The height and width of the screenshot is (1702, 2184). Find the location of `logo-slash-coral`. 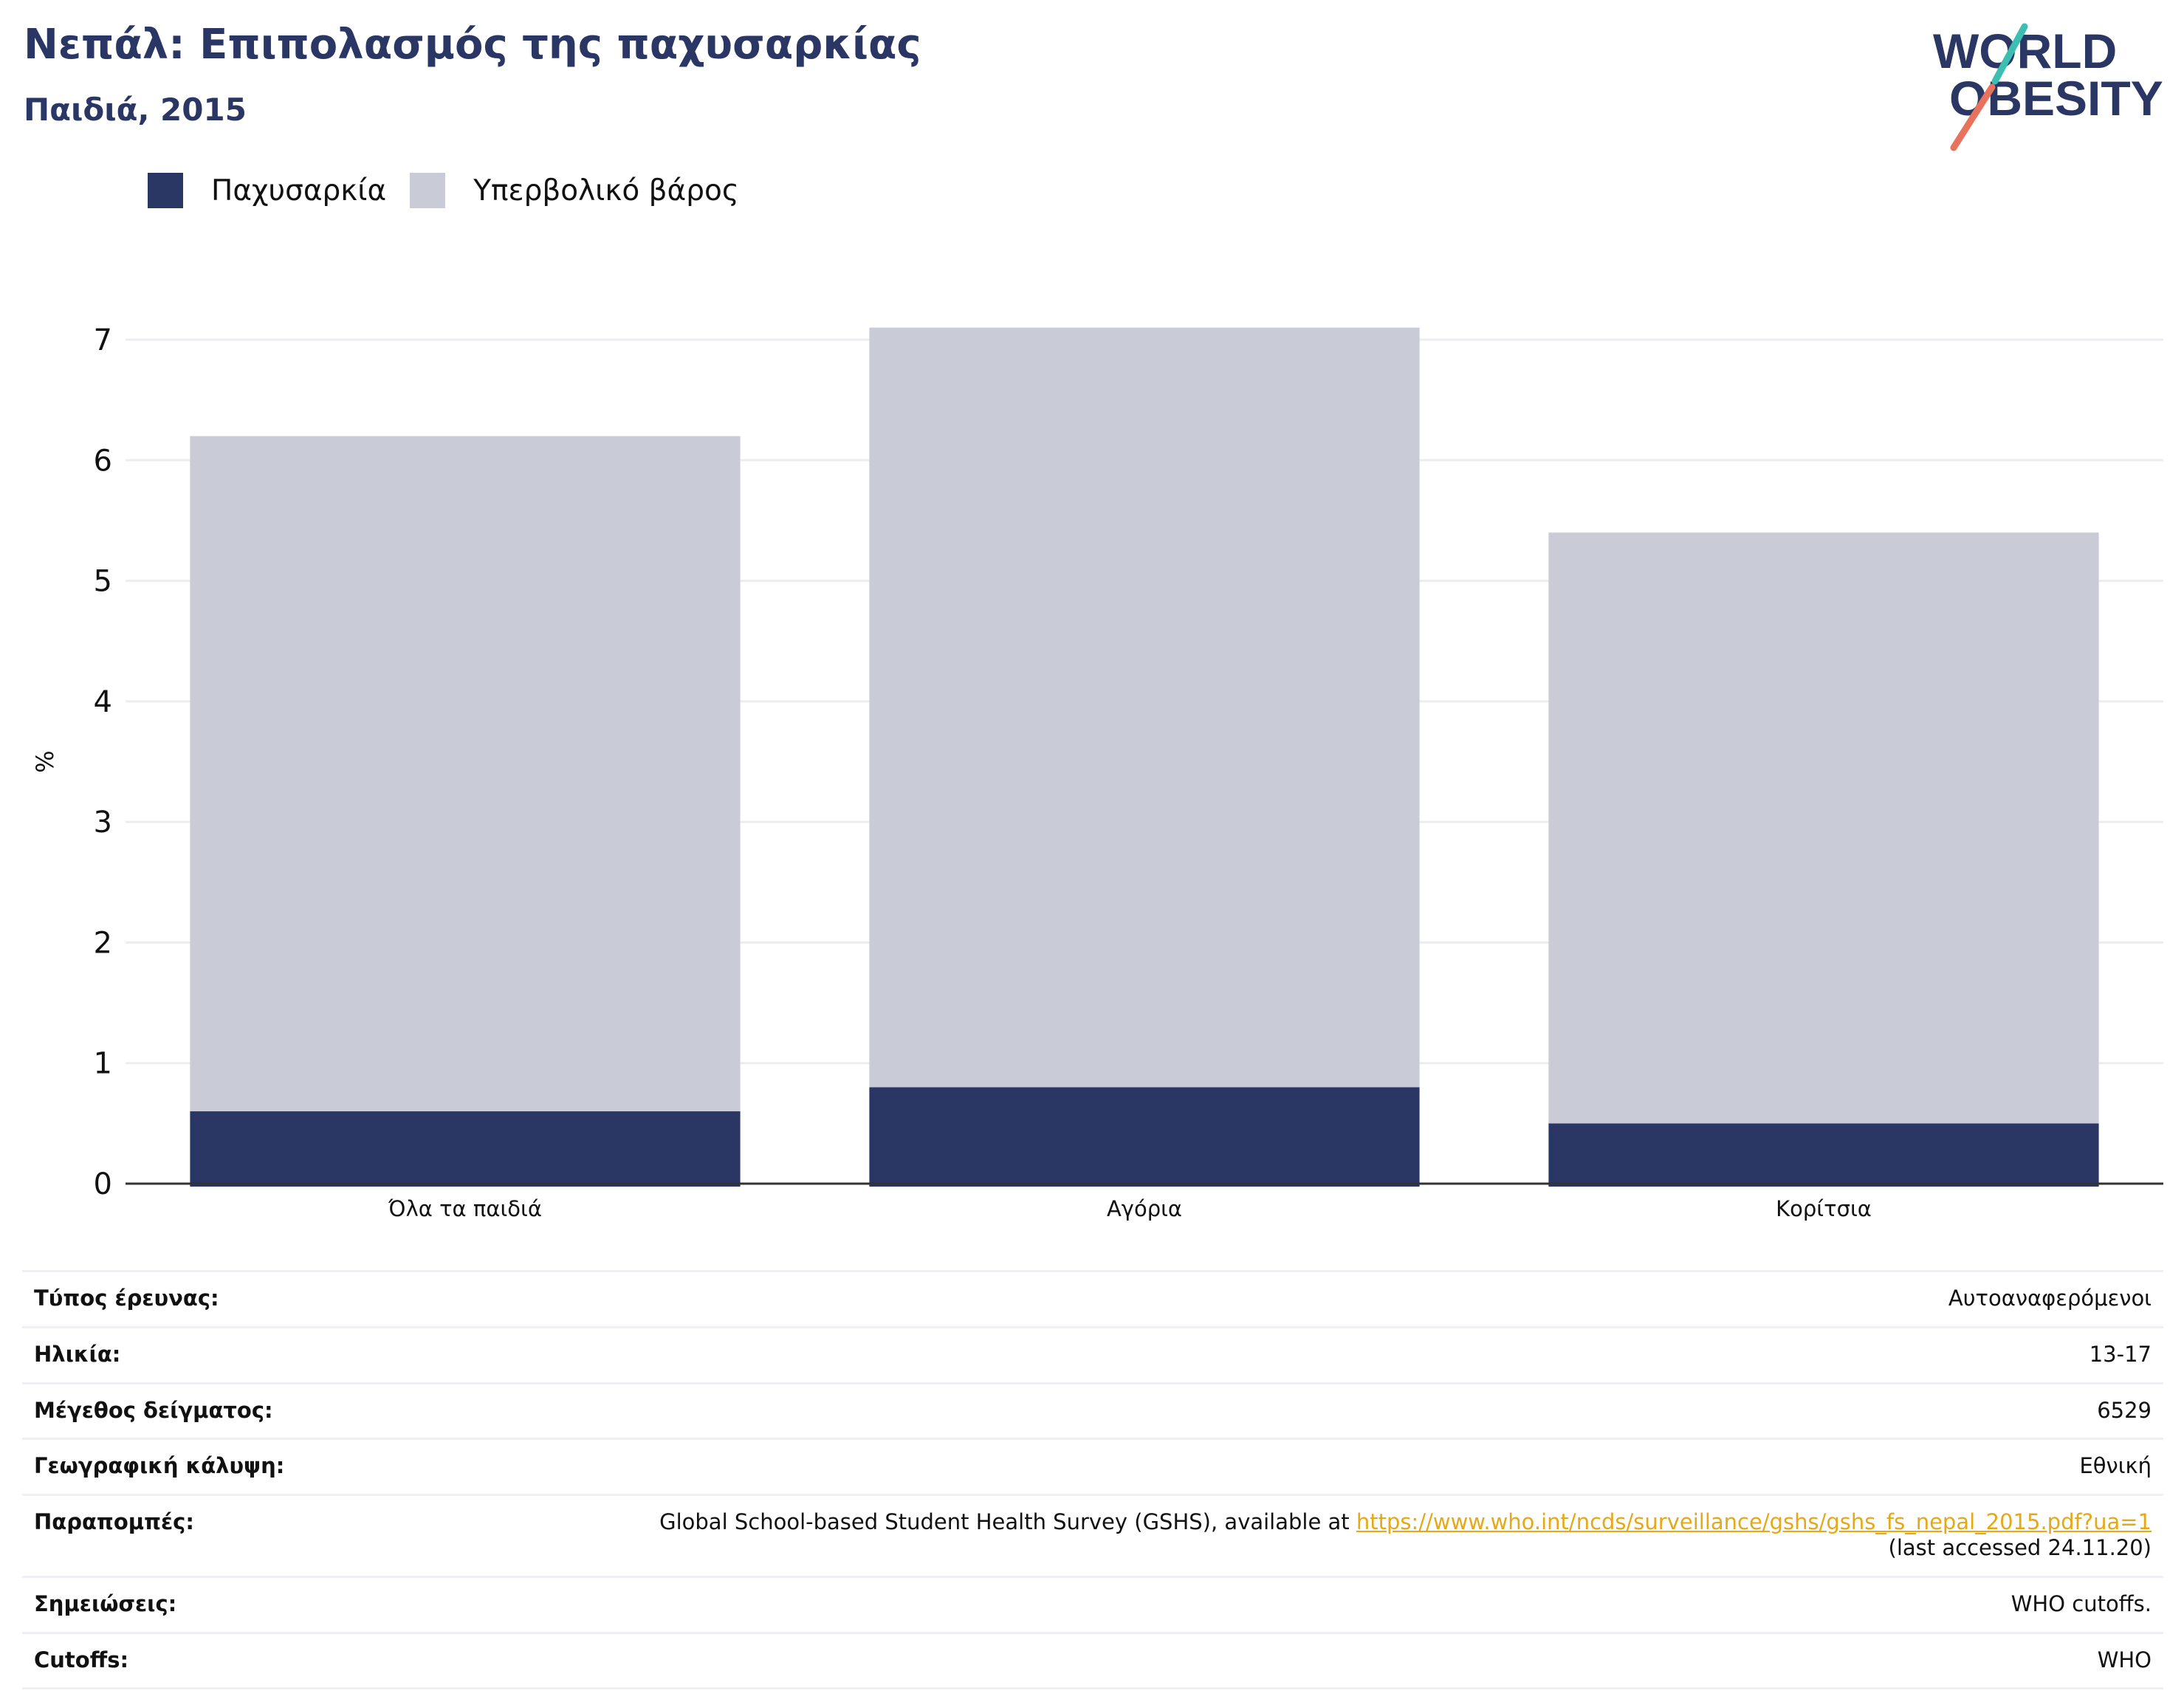

logo-slash-coral is located at coordinates (1973, 117).